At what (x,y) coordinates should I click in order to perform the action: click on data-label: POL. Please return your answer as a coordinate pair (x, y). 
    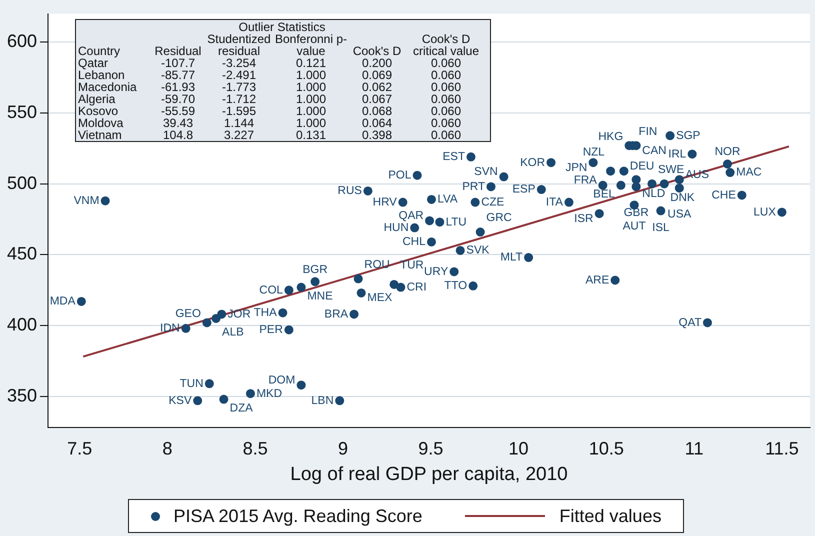
    Looking at the image, I should click on (400, 176).